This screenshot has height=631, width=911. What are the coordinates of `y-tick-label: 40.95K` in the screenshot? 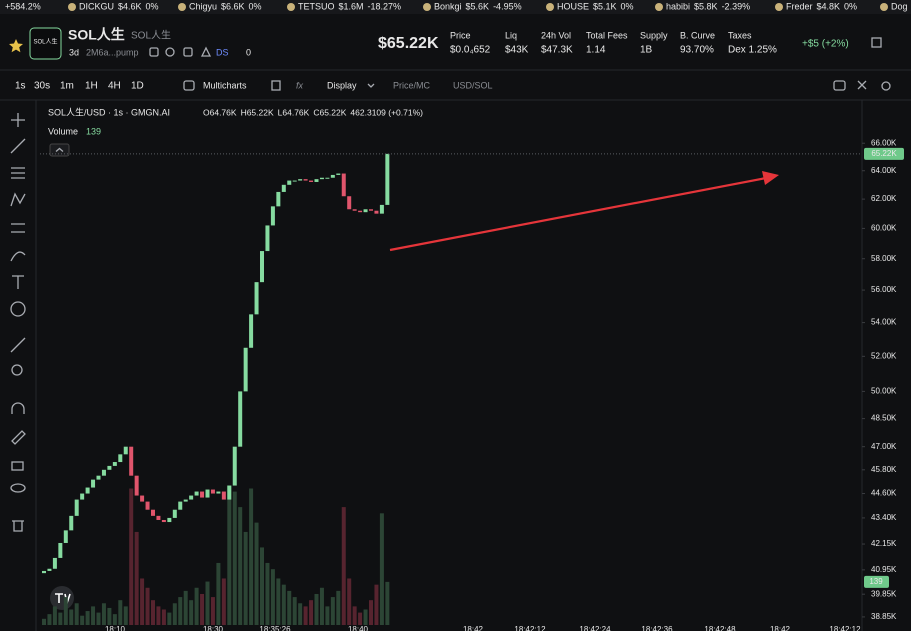 It's located at (884, 569).